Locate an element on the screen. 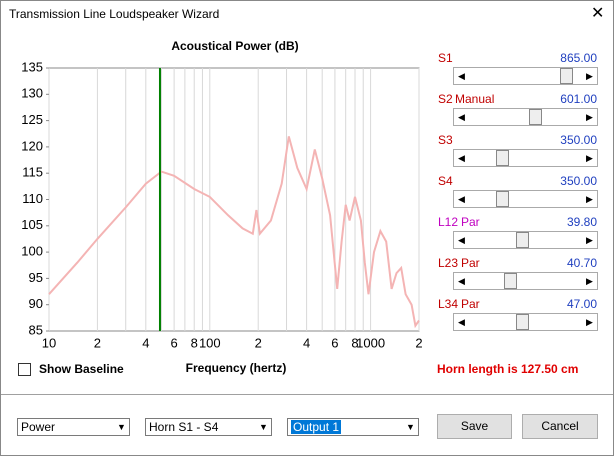  x-tick-label: 1000 is located at coordinates (370, 342).